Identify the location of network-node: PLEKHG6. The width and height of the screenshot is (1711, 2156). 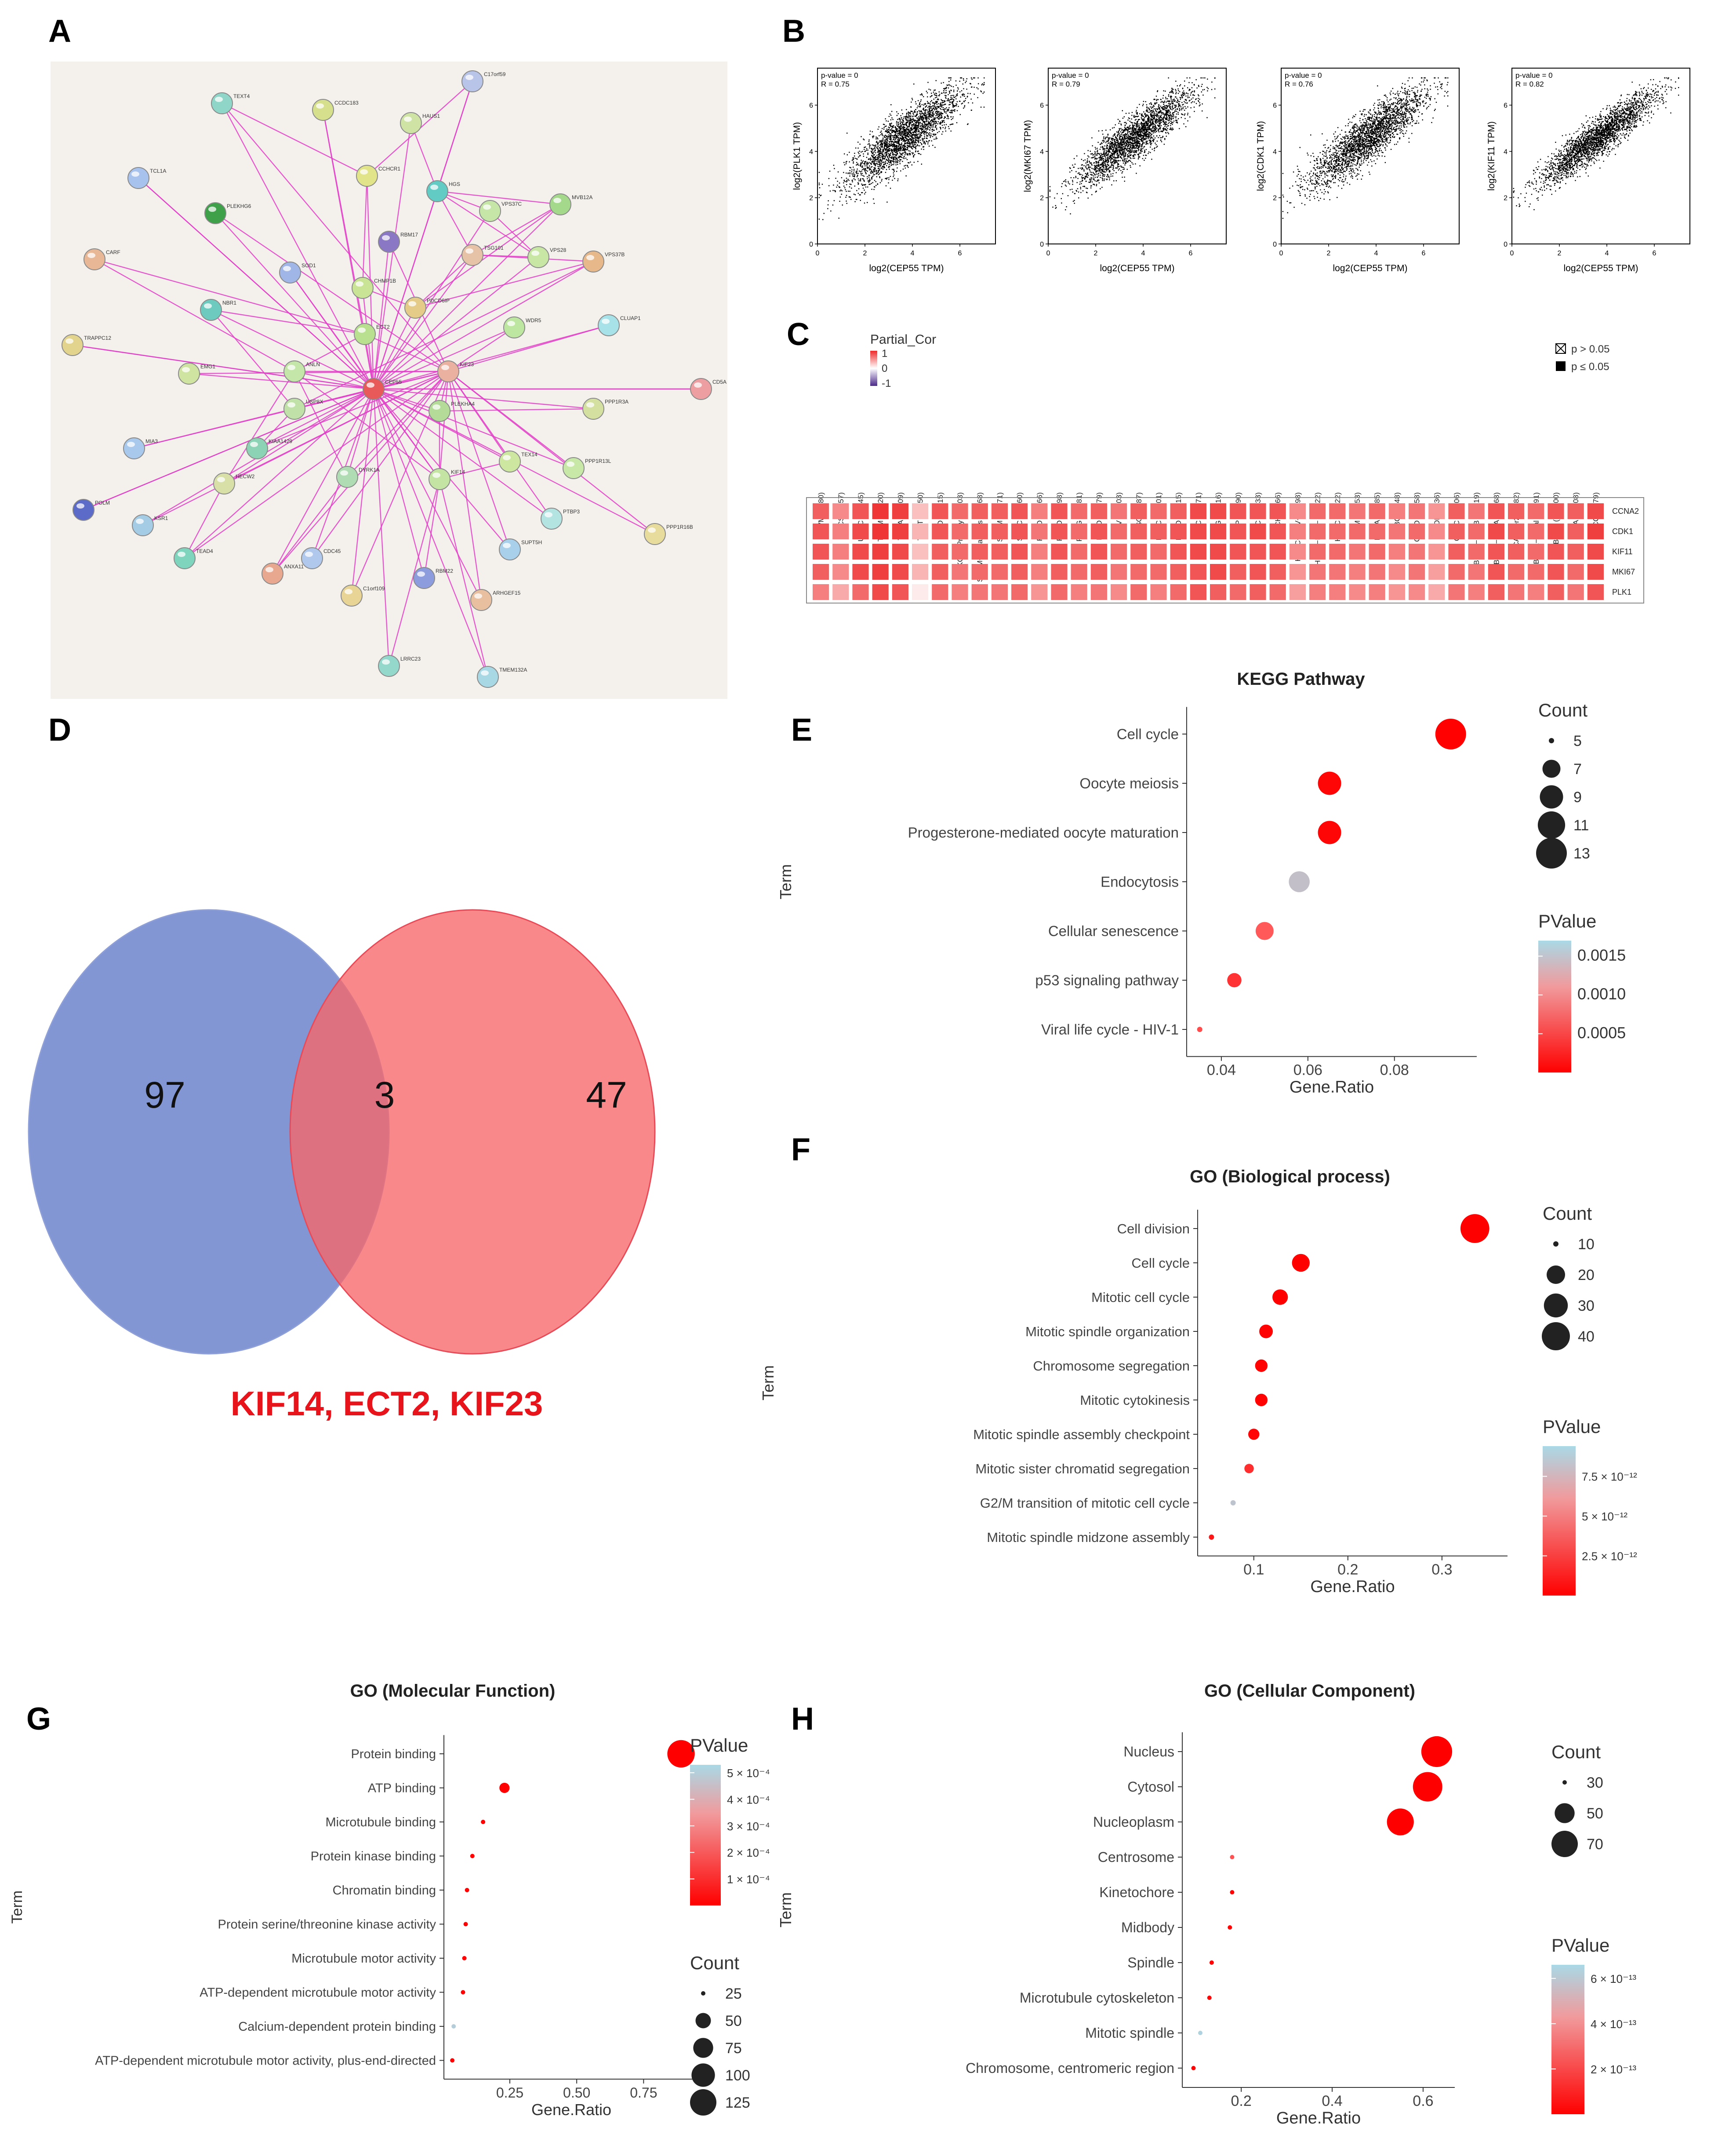
(227, 213).